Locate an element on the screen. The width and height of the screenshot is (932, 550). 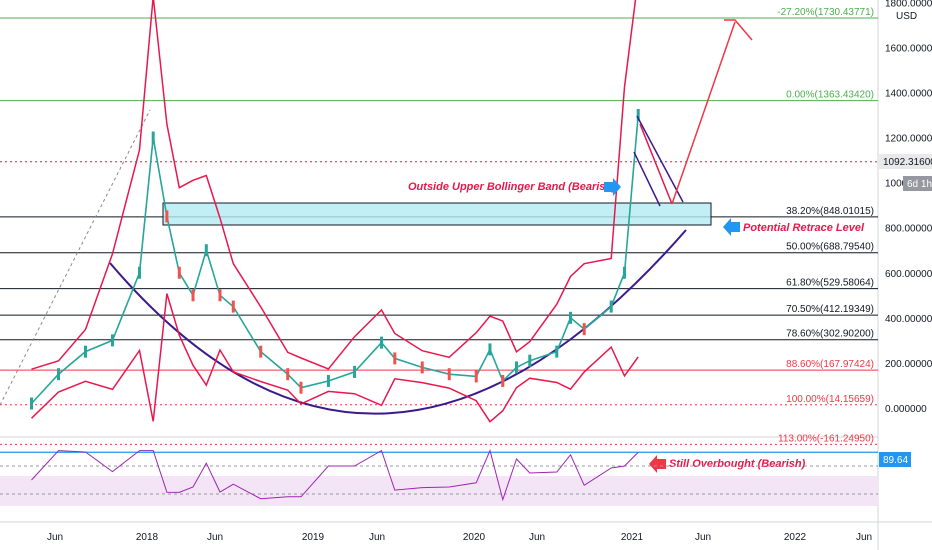
rsi-tag: 89.64 is located at coordinates (895, 460).